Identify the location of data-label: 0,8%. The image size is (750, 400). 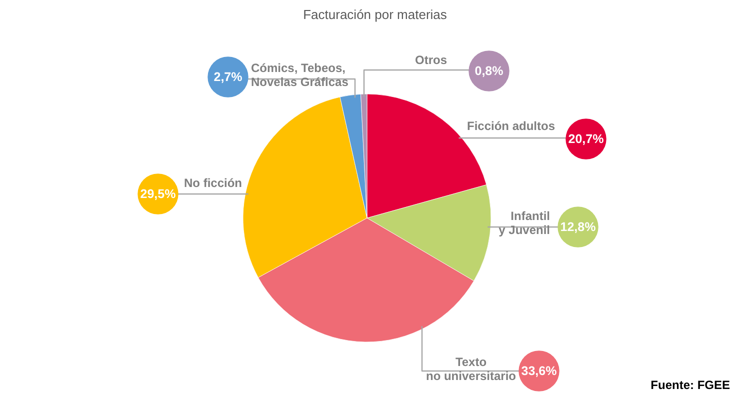
(489, 71).